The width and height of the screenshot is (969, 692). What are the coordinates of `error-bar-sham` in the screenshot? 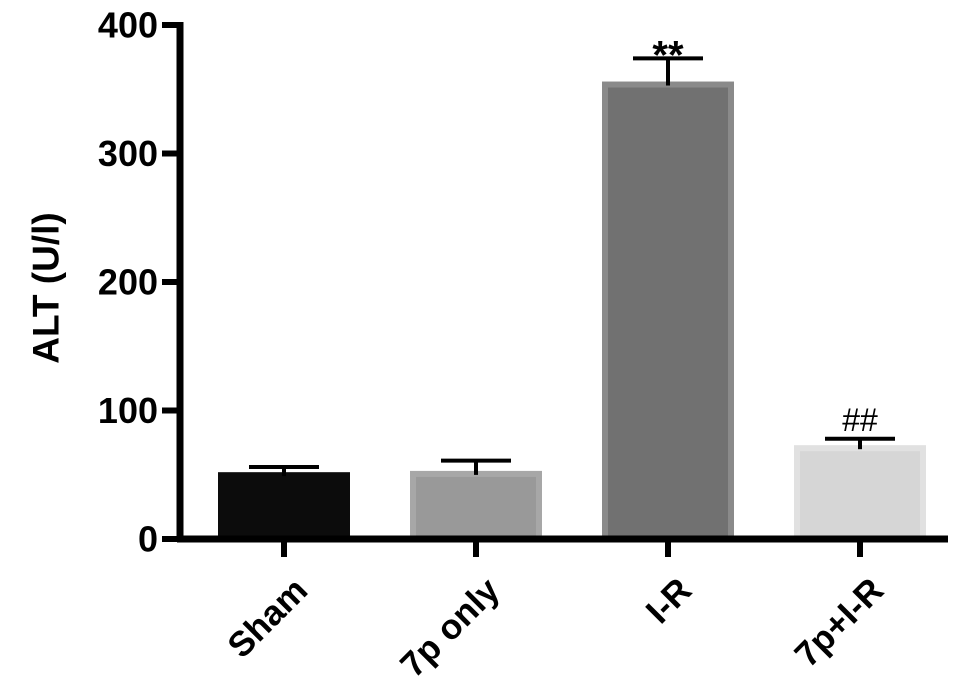 It's located at (284, 471).